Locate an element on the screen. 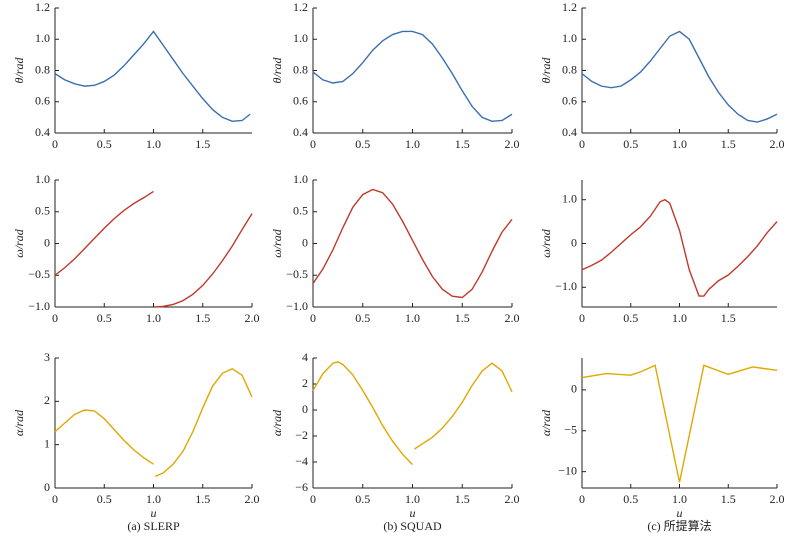 This screenshot has width=800, height=539. y-tick-label: −6 is located at coordinates (301, 487).